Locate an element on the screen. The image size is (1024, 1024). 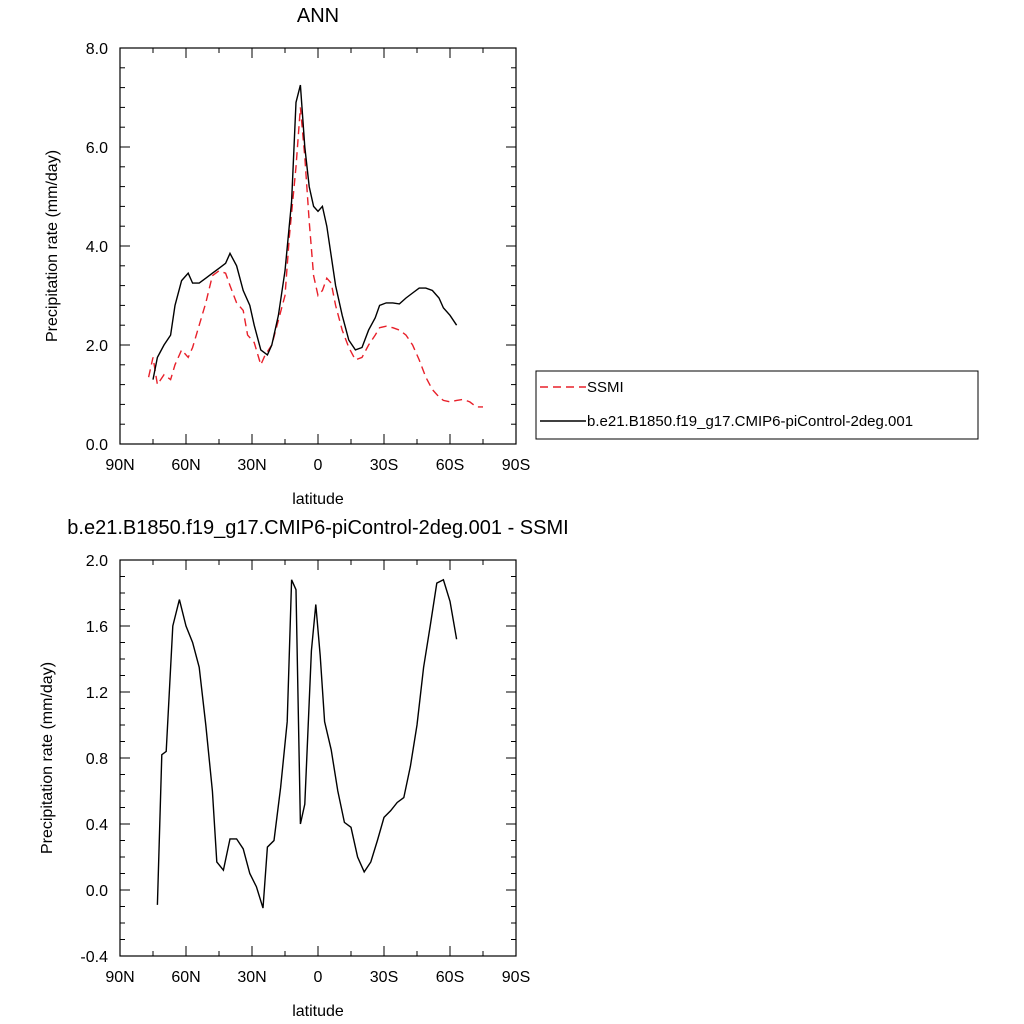
legend-box is located at coordinates (757, 405).